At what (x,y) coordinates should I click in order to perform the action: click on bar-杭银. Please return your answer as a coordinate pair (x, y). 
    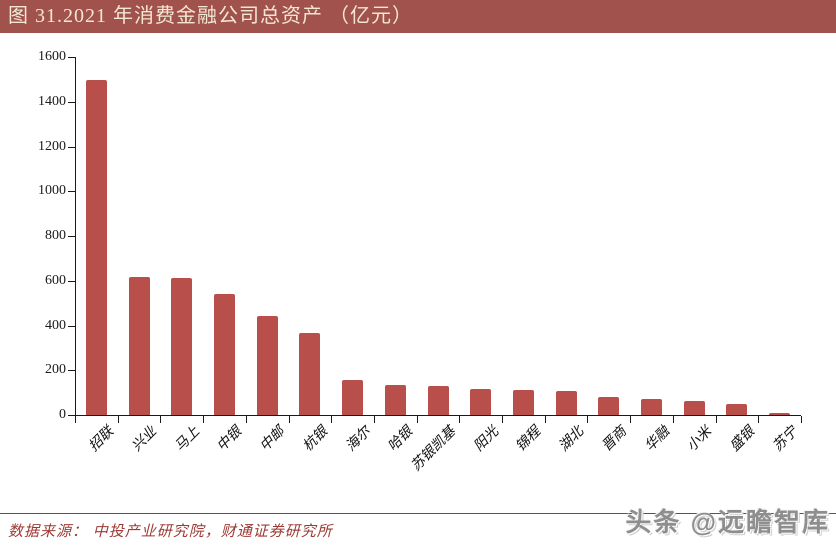
    Looking at the image, I should click on (310, 374).